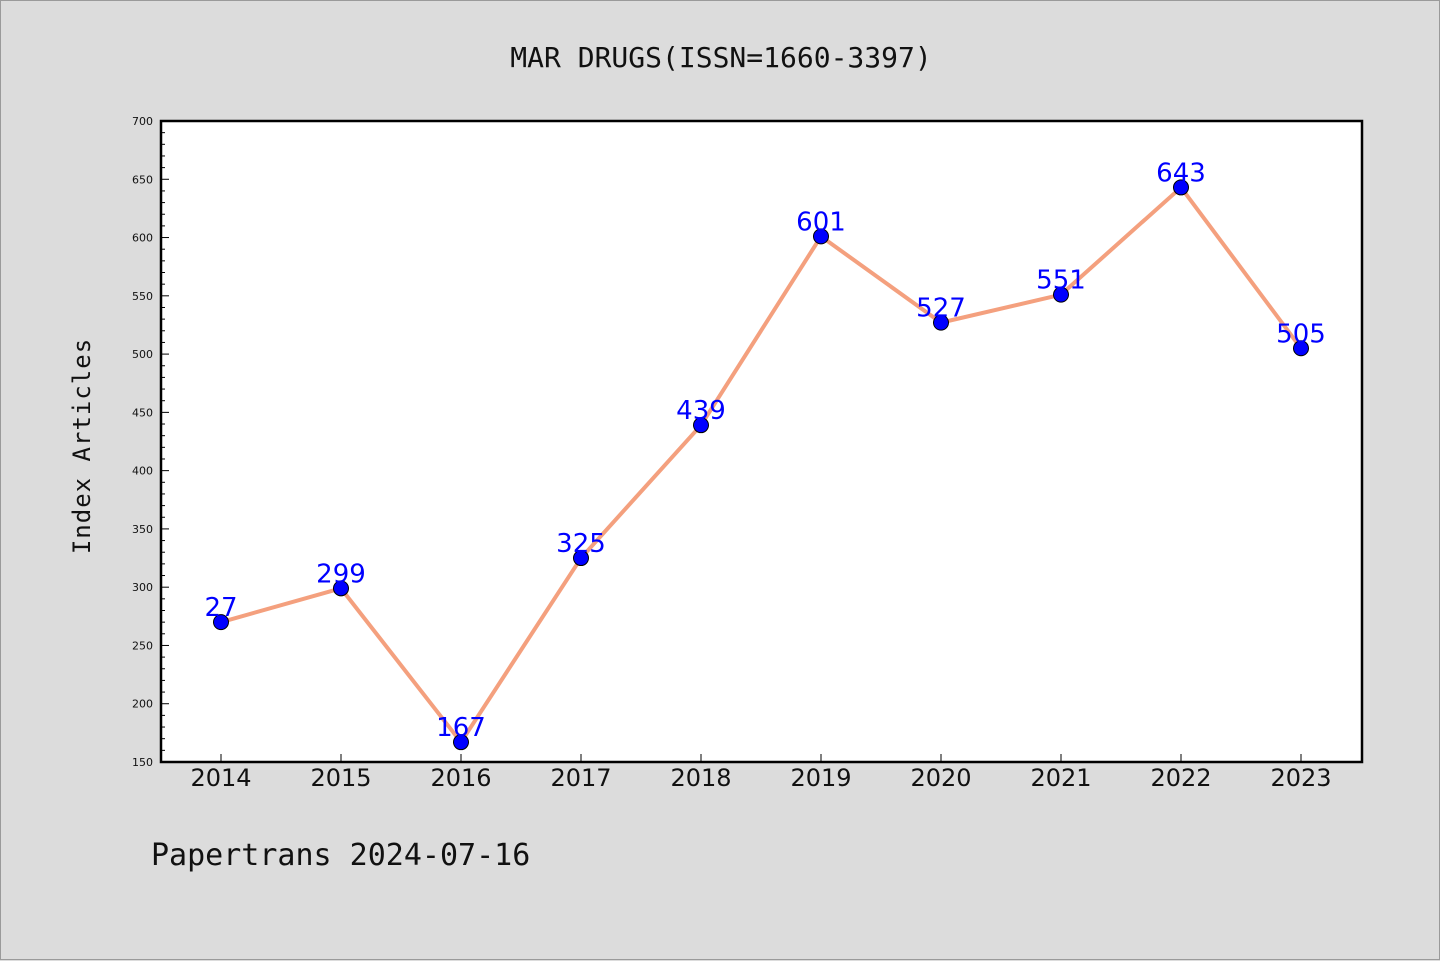 The image size is (1440, 961). I want to click on x-tick-label: 2019, so click(820, 778).